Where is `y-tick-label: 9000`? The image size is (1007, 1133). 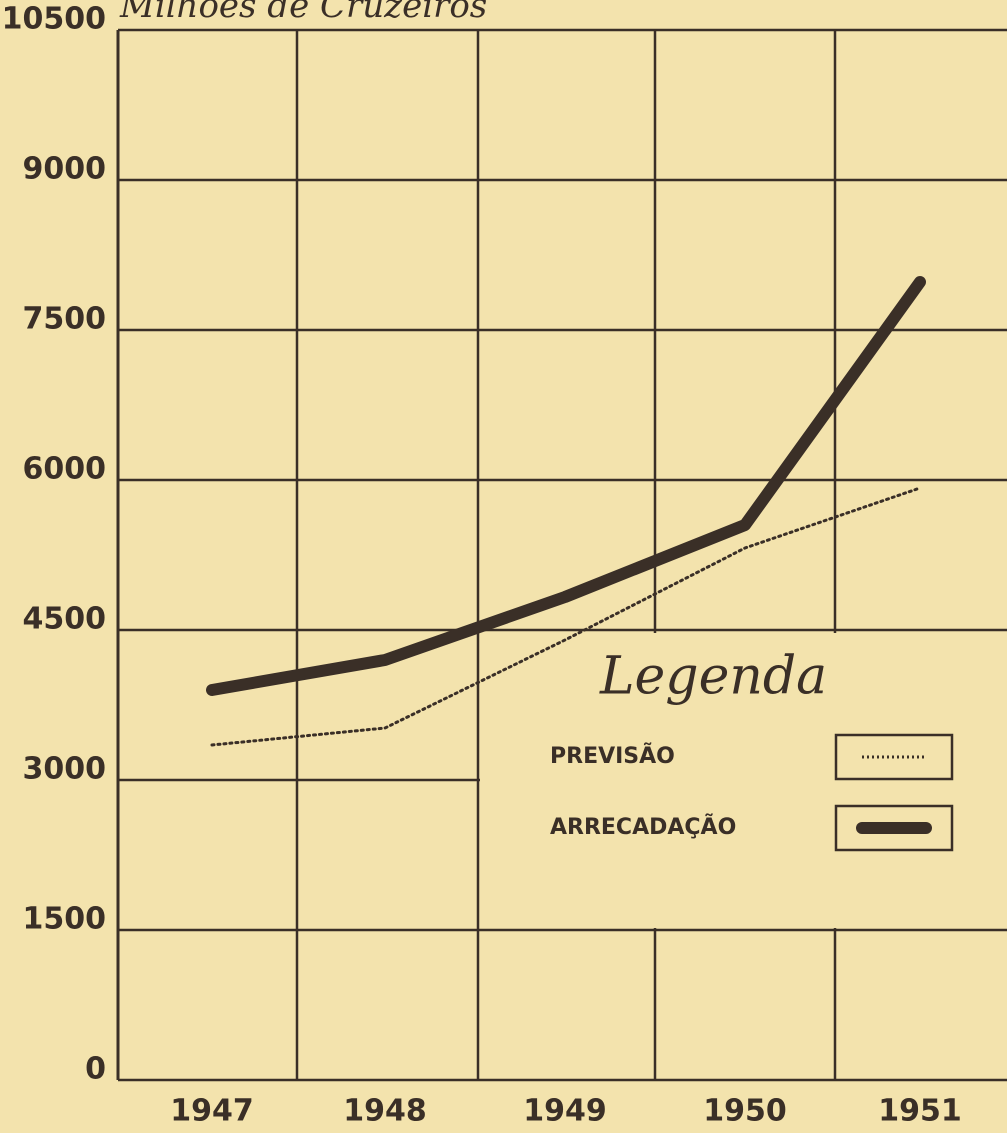
y-tick-label: 9000 is located at coordinates (65, 169).